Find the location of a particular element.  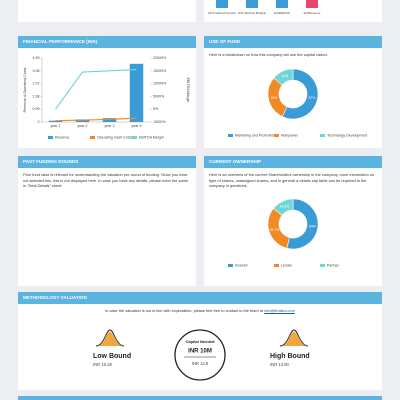

data-label: 29% is located at coordinates (274, 98).